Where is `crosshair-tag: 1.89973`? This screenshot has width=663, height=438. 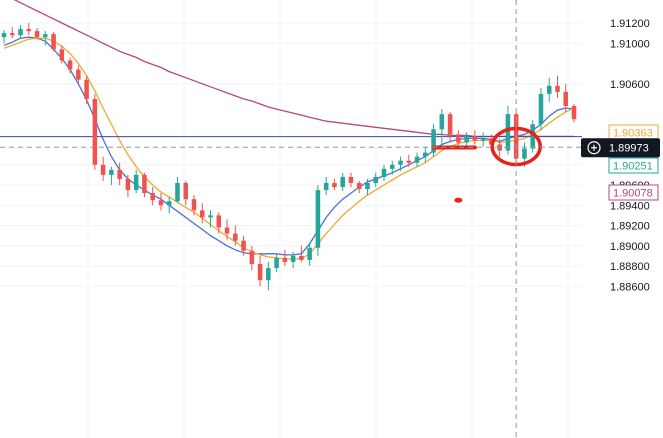
crosshair-tag: 1.89973 is located at coordinates (620, 148).